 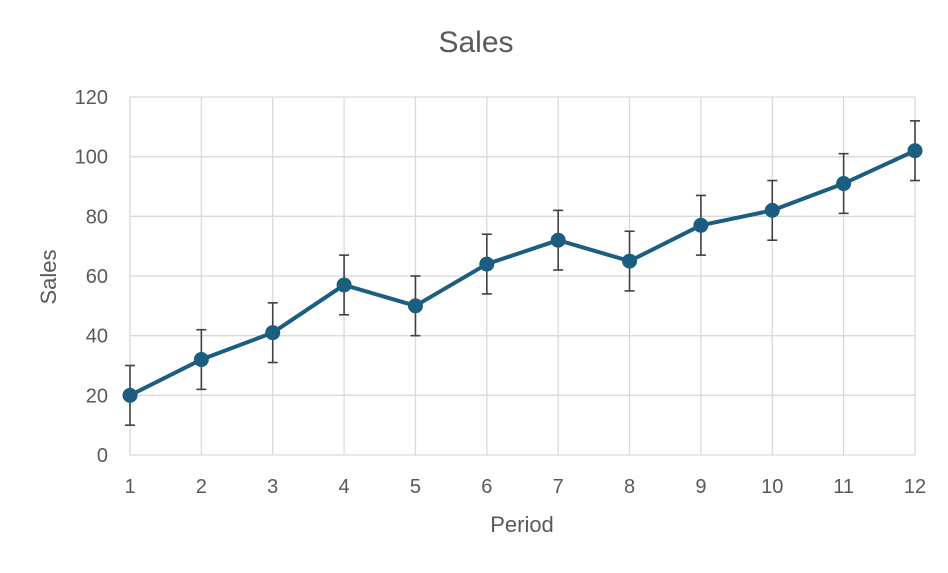 What do you see at coordinates (486, 487) in the screenshot?
I see `x-tick-label: 6` at bounding box center [486, 487].